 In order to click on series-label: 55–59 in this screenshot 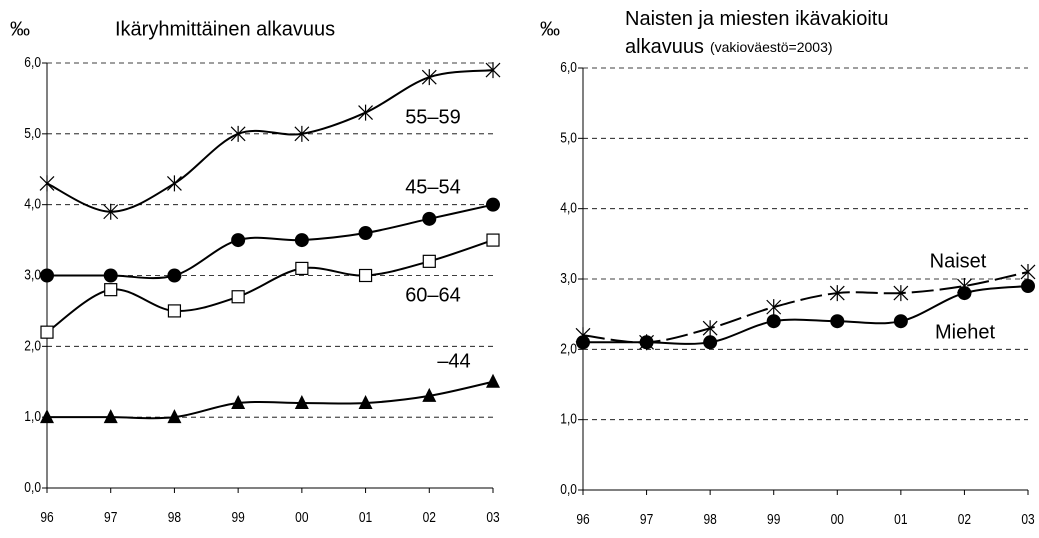, I will do `click(433, 117)`.